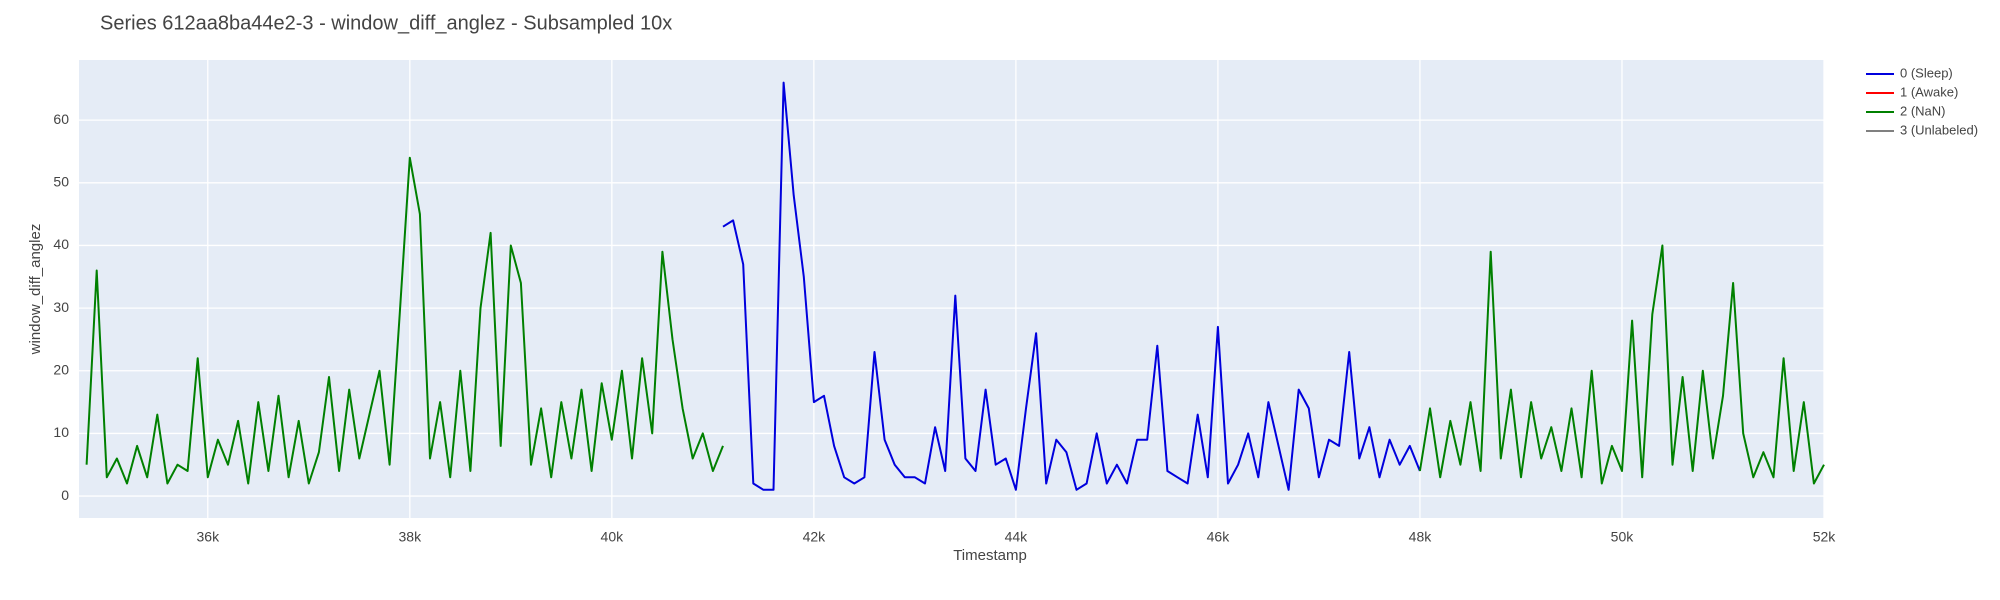 The width and height of the screenshot is (2000, 600). Describe the element at coordinates (1926, 72) in the screenshot. I see `legend-label: 0 (Sleep)` at that location.